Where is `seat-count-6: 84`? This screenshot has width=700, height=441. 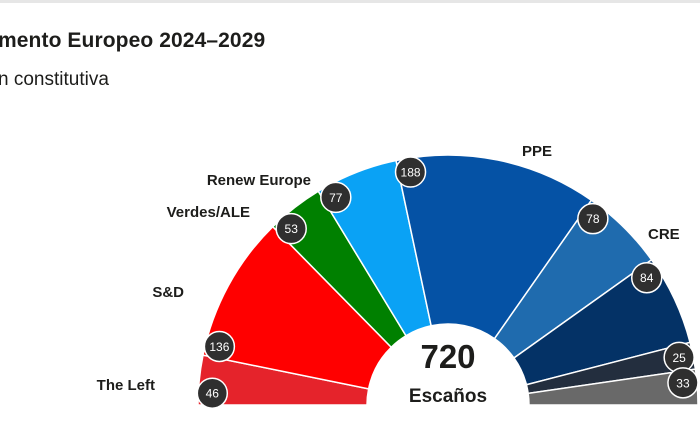
seat-count-6: 84 is located at coordinates (647, 278).